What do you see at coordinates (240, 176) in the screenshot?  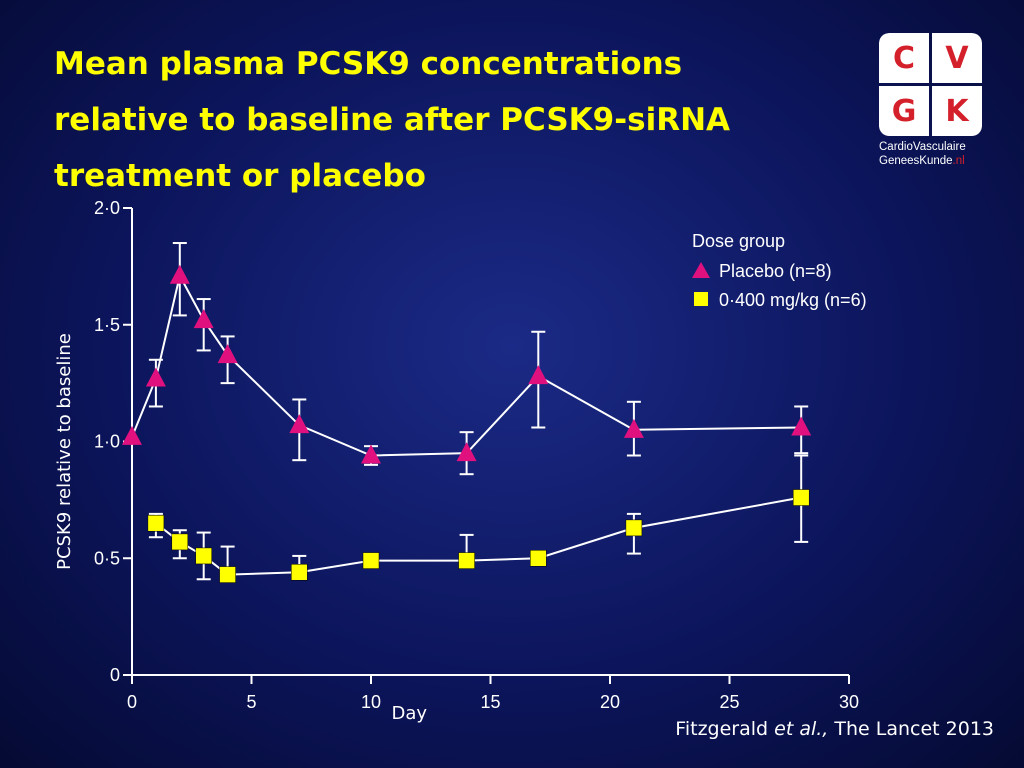 I see `title-line-3: treatment or placebo` at bounding box center [240, 176].